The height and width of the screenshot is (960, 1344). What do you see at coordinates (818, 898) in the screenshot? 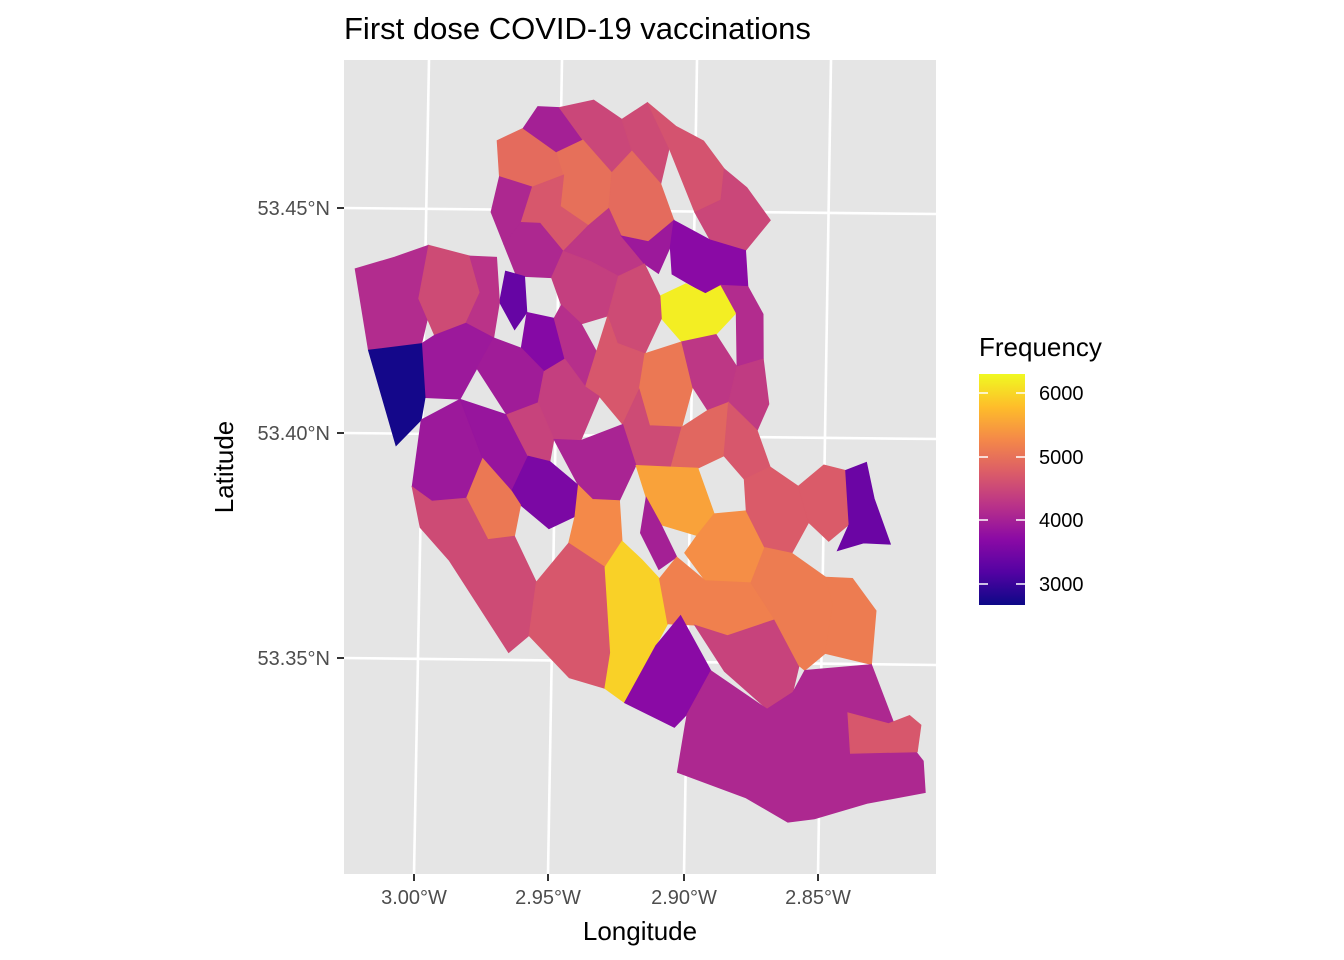
I see `x-tick-label: 2.85°W` at bounding box center [818, 898].